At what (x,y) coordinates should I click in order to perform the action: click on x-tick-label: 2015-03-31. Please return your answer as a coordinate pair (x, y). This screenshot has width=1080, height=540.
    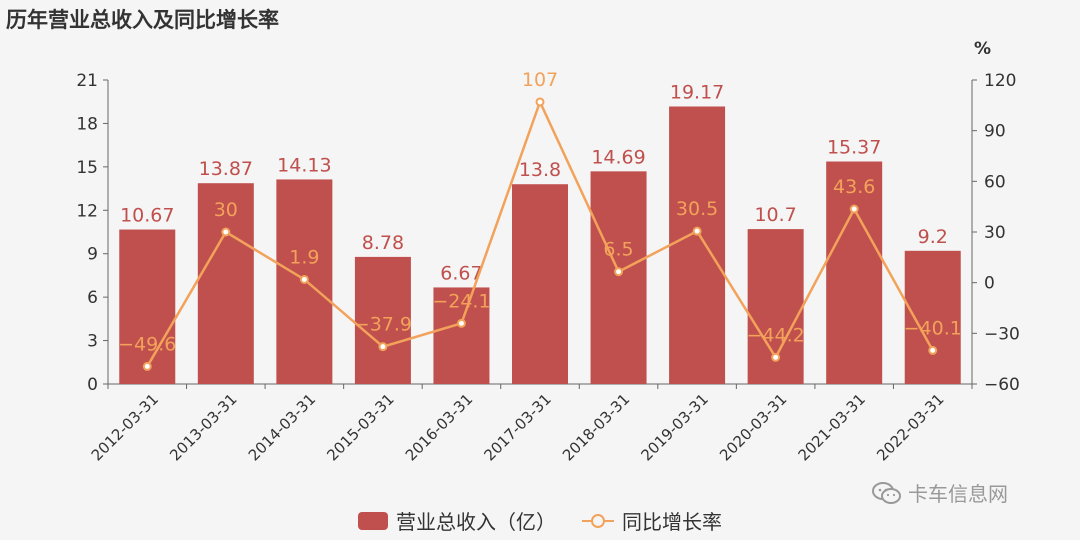
    Looking at the image, I should click on (360, 427).